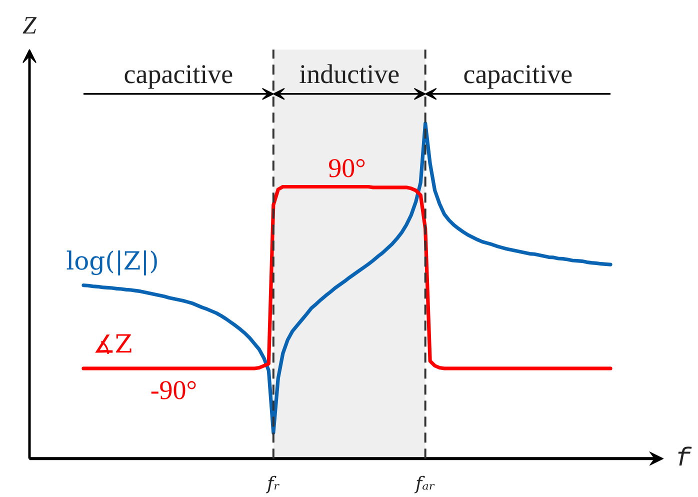 This screenshot has height=497, width=698. I want to click on y-axis-title: Z, so click(30, 26).